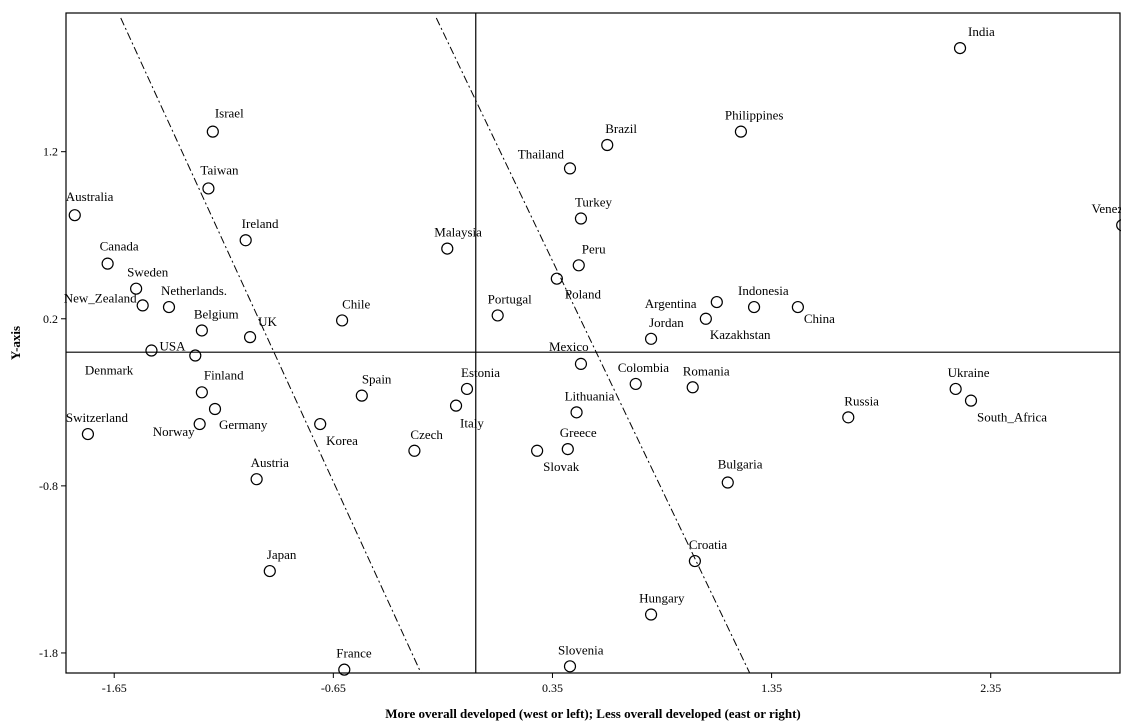 The width and height of the screenshot is (1121, 724). I want to click on point-label: Hungary, so click(662, 598).